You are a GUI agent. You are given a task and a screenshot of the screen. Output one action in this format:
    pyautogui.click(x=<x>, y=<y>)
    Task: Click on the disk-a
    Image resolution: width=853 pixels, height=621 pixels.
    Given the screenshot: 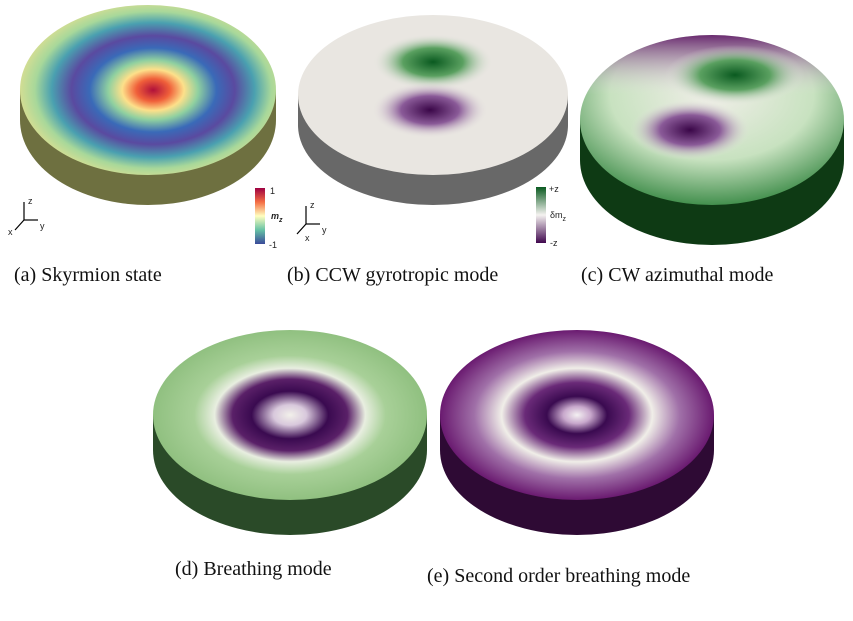 What is the action you would take?
    pyautogui.click(x=148, y=105)
    